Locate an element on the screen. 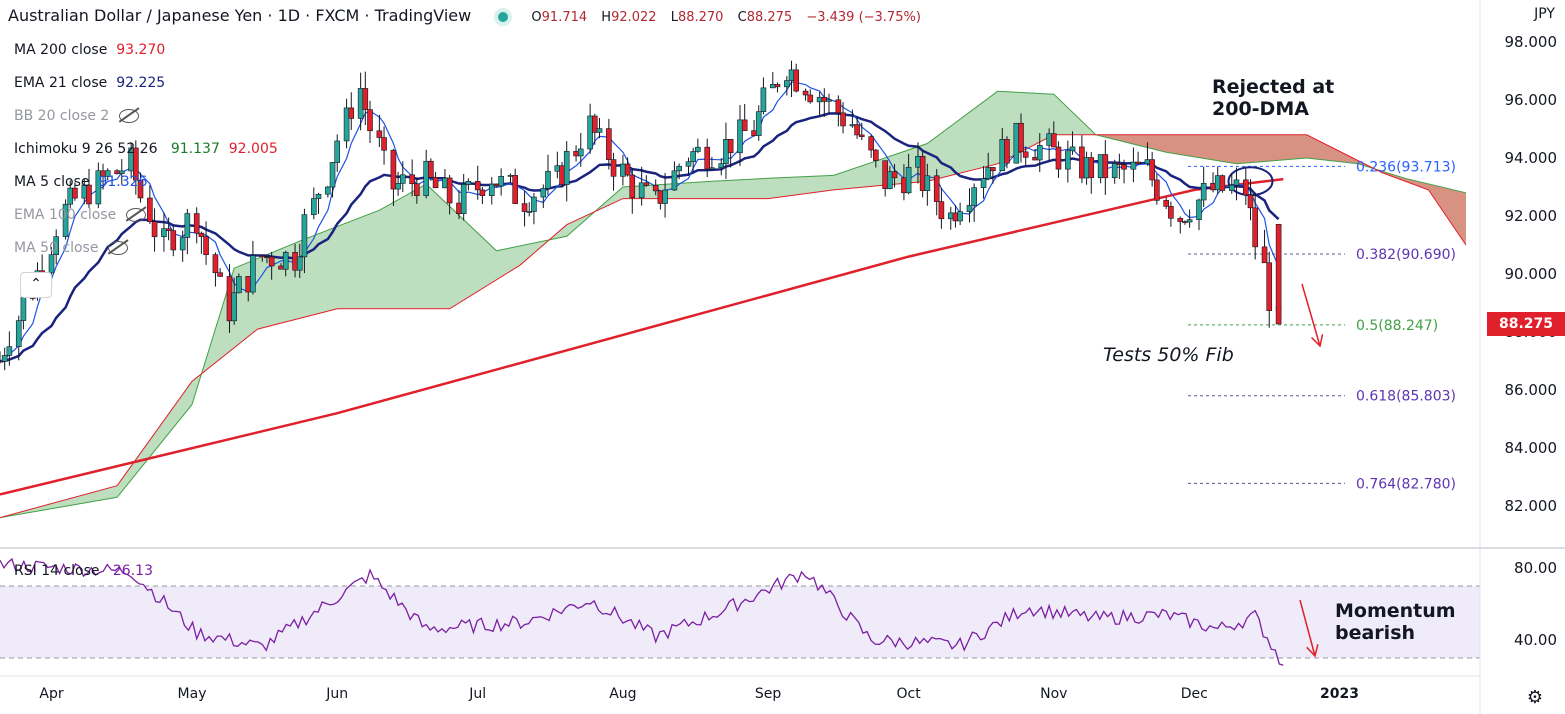  rsi-line is located at coordinates (642, 611).